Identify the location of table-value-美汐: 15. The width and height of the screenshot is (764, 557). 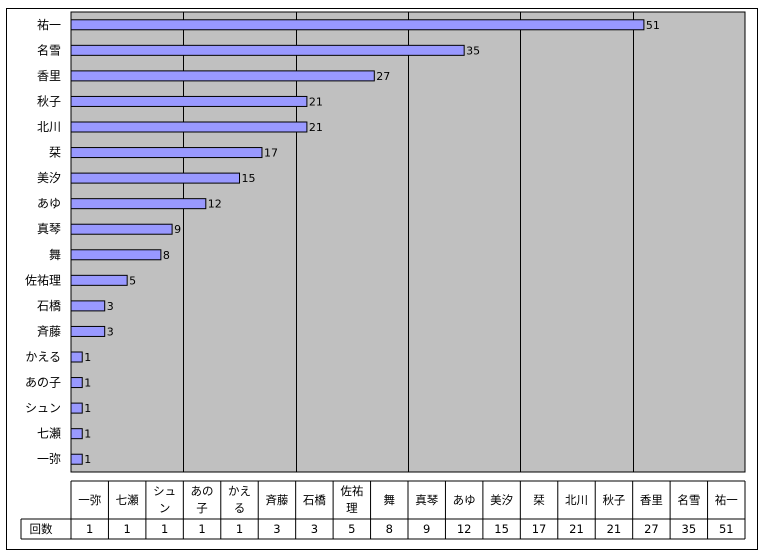
(501, 529).